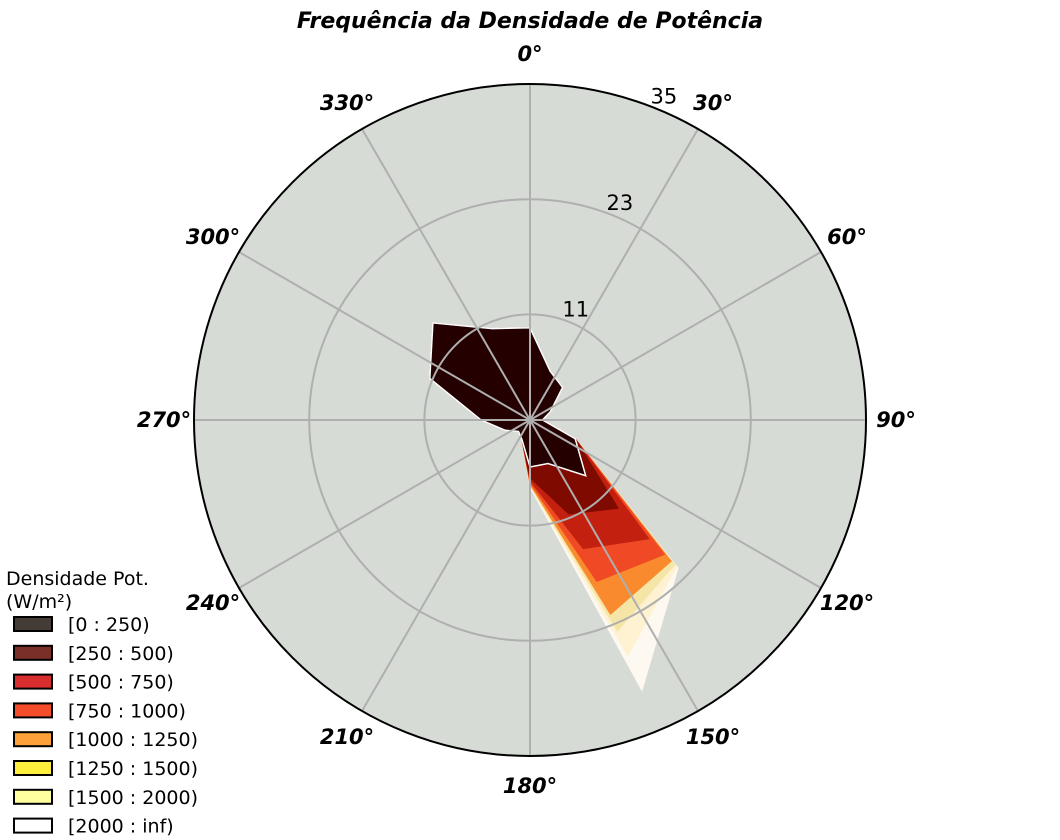 The image size is (1060, 840). I want to click on angle-label-60: 60°, so click(847, 237).